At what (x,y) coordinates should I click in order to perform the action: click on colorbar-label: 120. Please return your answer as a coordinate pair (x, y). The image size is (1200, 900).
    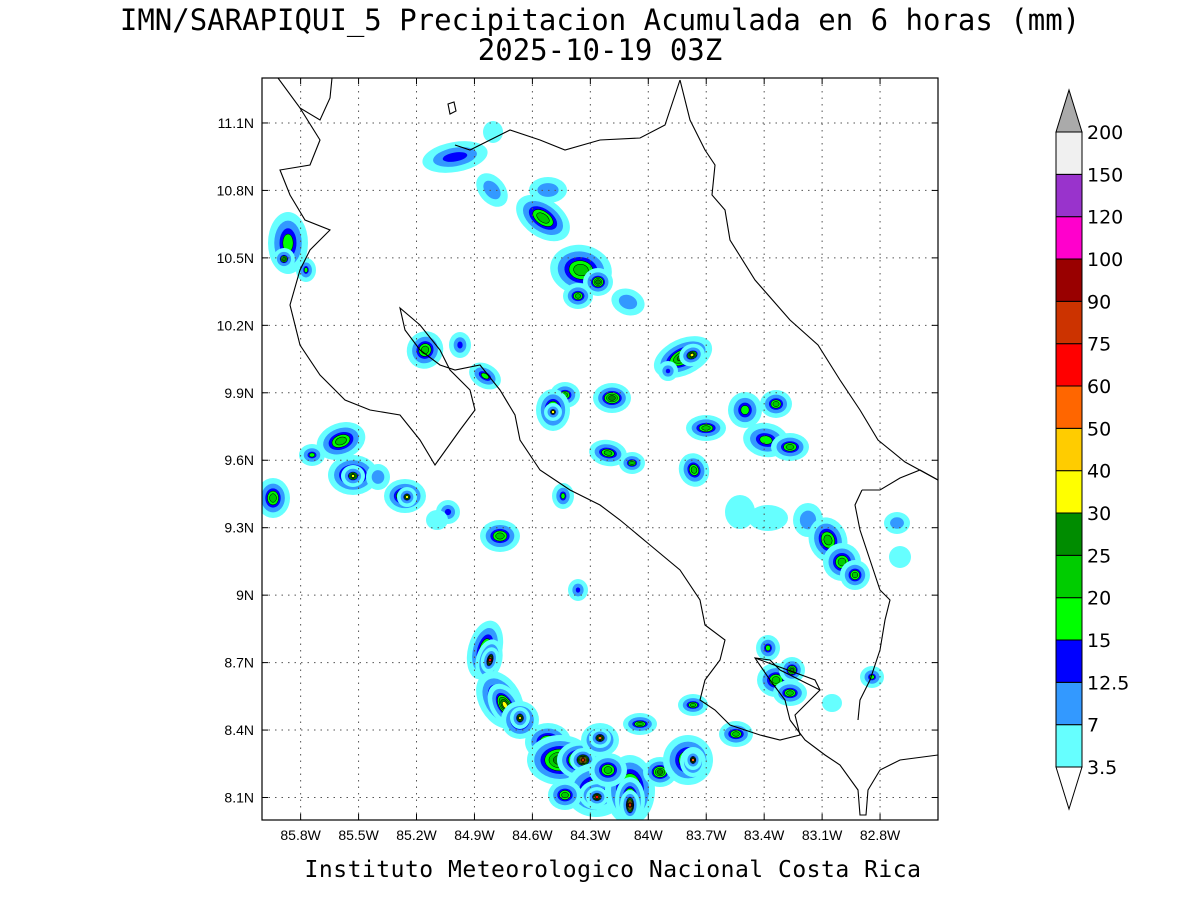
    Looking at the image, I should click on (1105, 218).